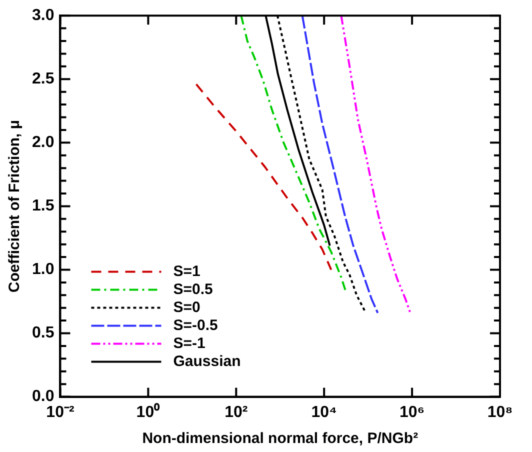 This screenshot has height=452, width=532. I want to click on y-tick-label: 0.0, so click(43, 397).